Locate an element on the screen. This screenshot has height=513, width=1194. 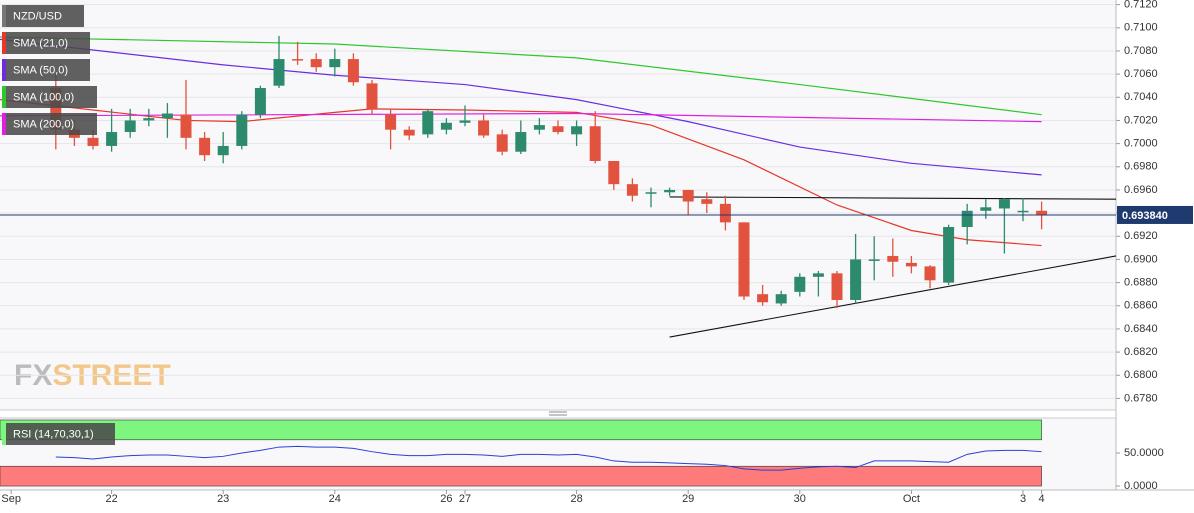
x-tick-label: 24 is located at coordinates (335, 499).